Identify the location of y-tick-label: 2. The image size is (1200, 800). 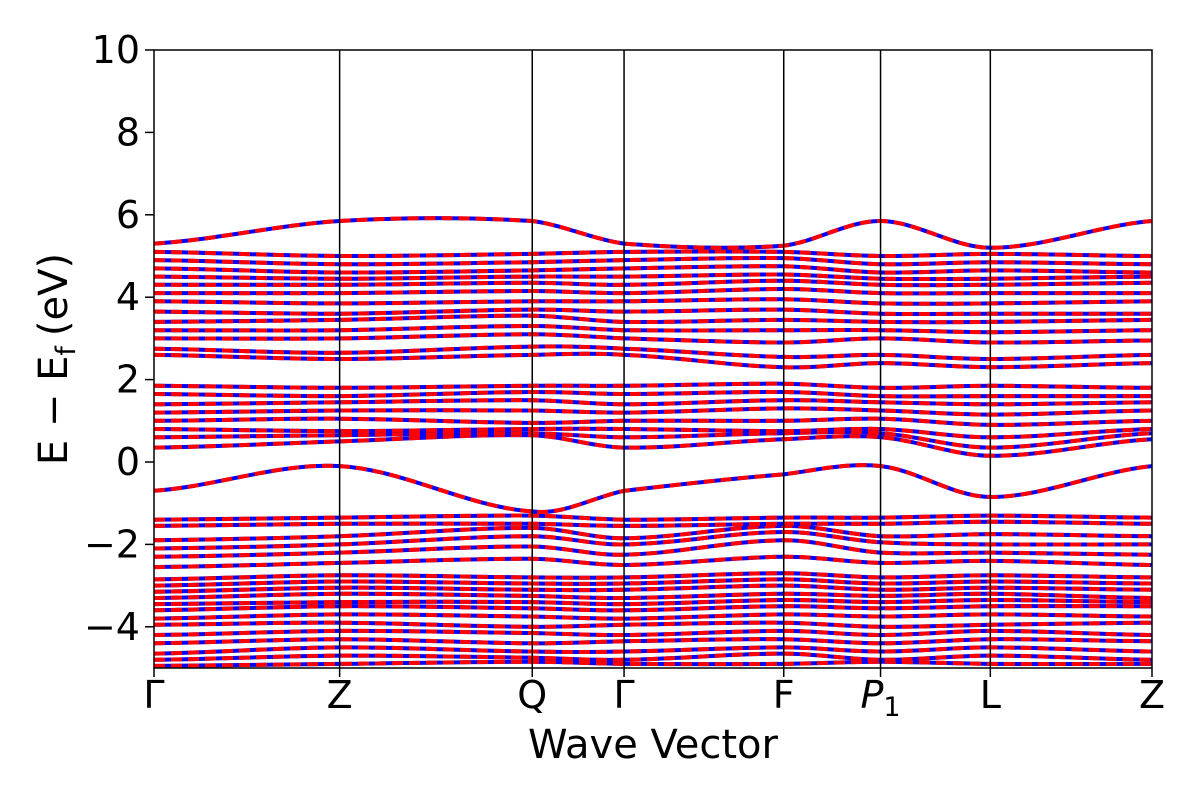
(128, 380).